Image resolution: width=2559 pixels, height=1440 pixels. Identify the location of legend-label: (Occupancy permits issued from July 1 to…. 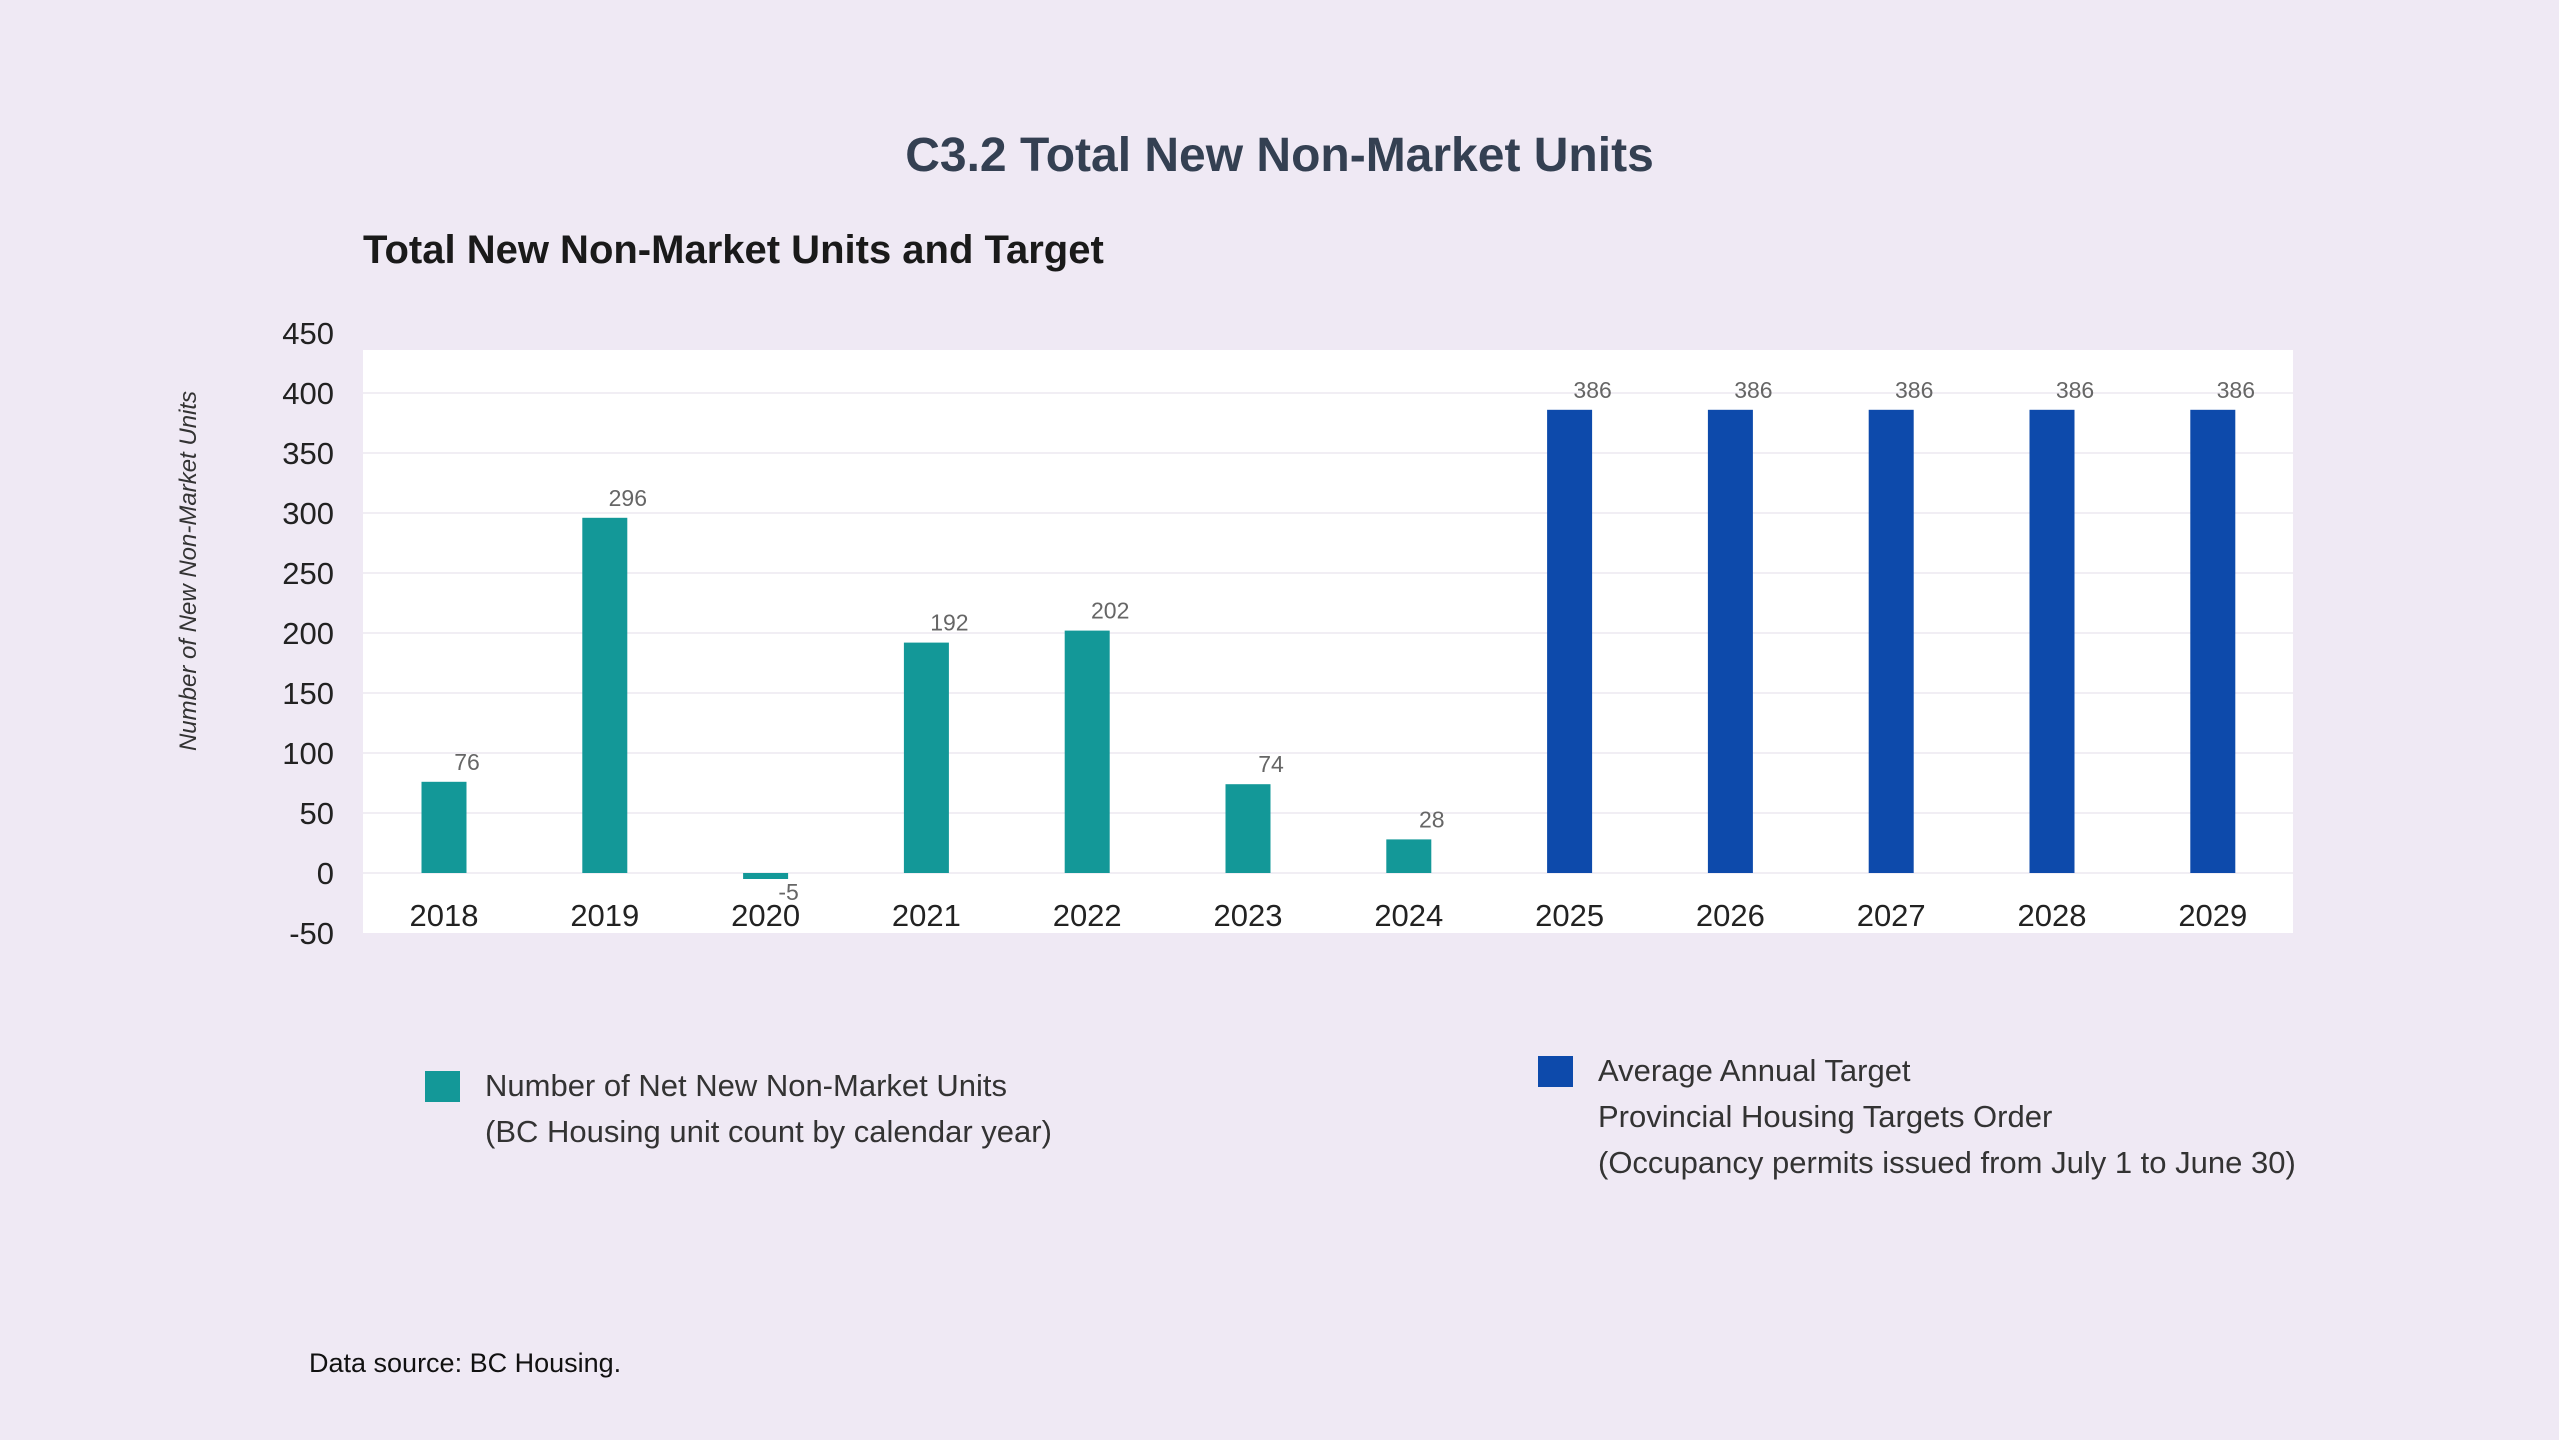
(1947, 1162).